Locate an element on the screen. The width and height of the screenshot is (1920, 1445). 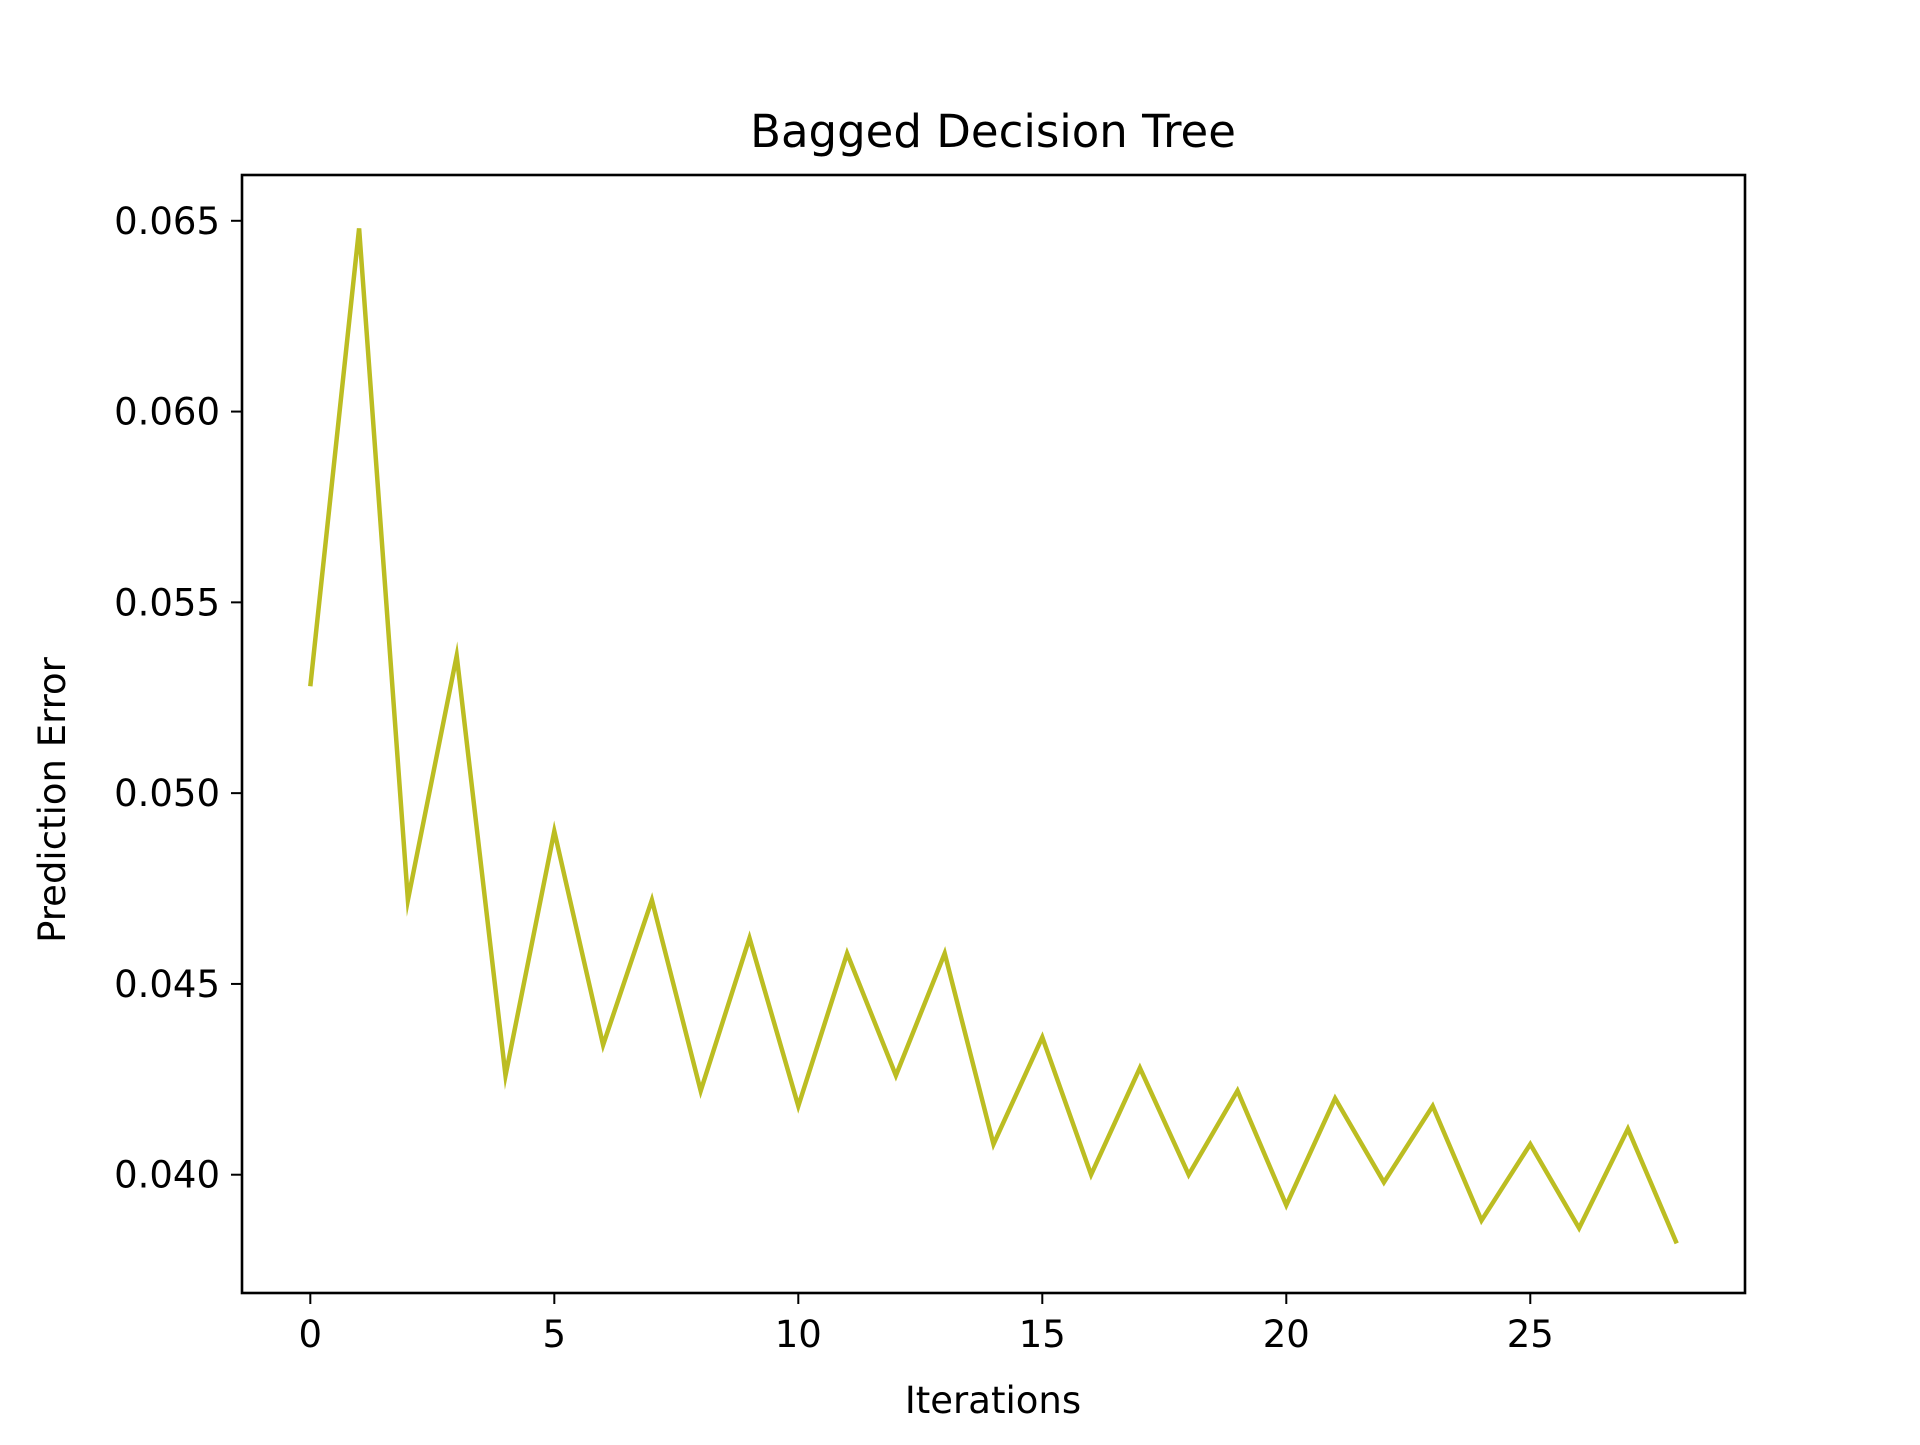
y-tick-label: 0.040 is located at coordinates (167, 1175).